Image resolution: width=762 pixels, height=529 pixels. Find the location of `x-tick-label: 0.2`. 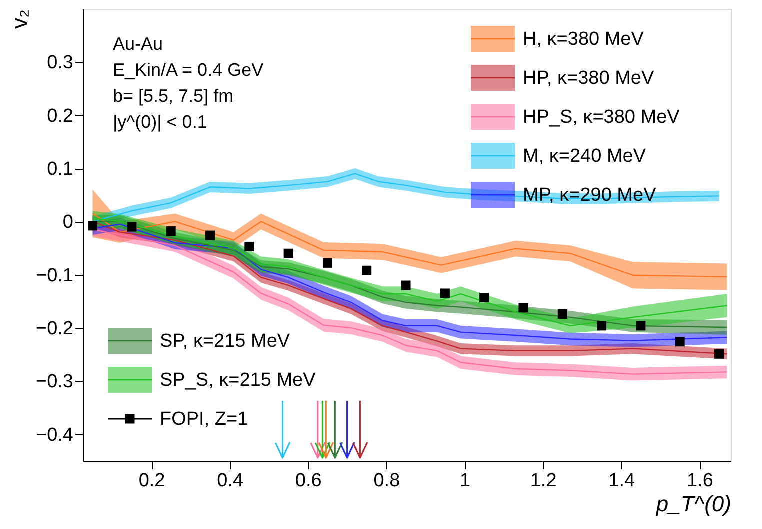

x-tick-label: 0.2 is located at coordinates (152, 481).